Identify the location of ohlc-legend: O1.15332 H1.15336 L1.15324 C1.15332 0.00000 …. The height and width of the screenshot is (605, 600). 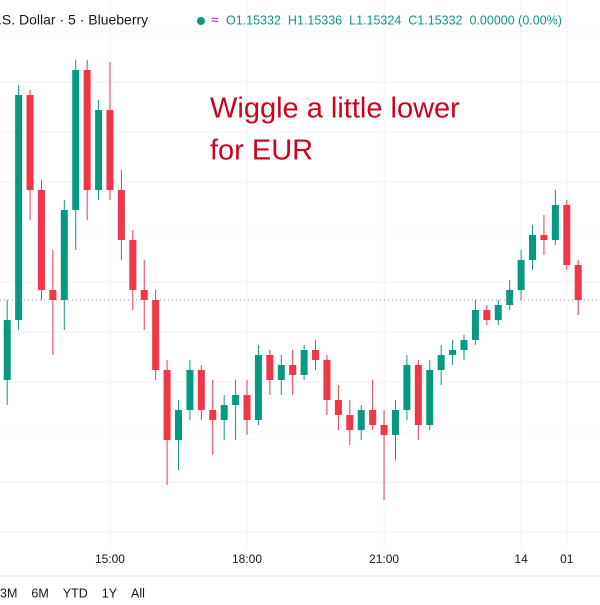
(394, 20).